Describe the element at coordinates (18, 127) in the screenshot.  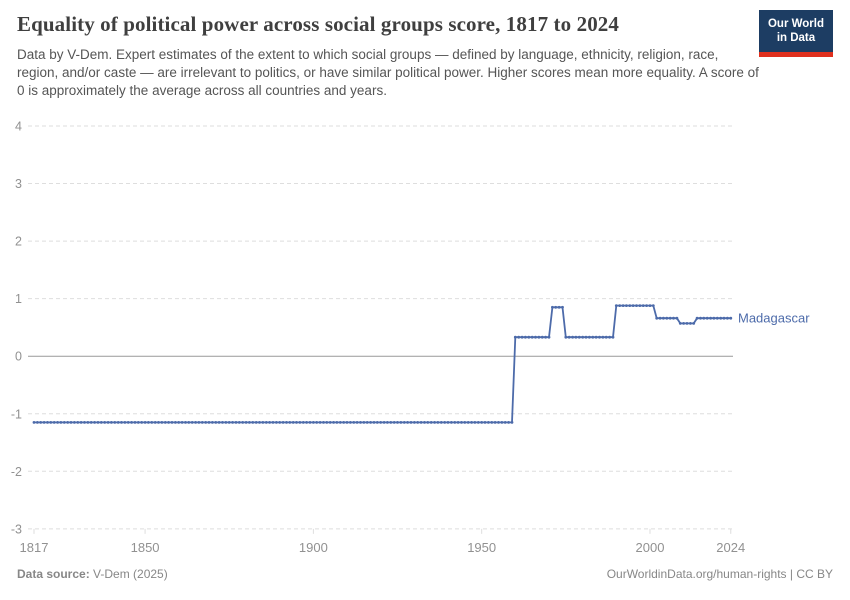
I see `y-axis-tick-label: 4` at that location.